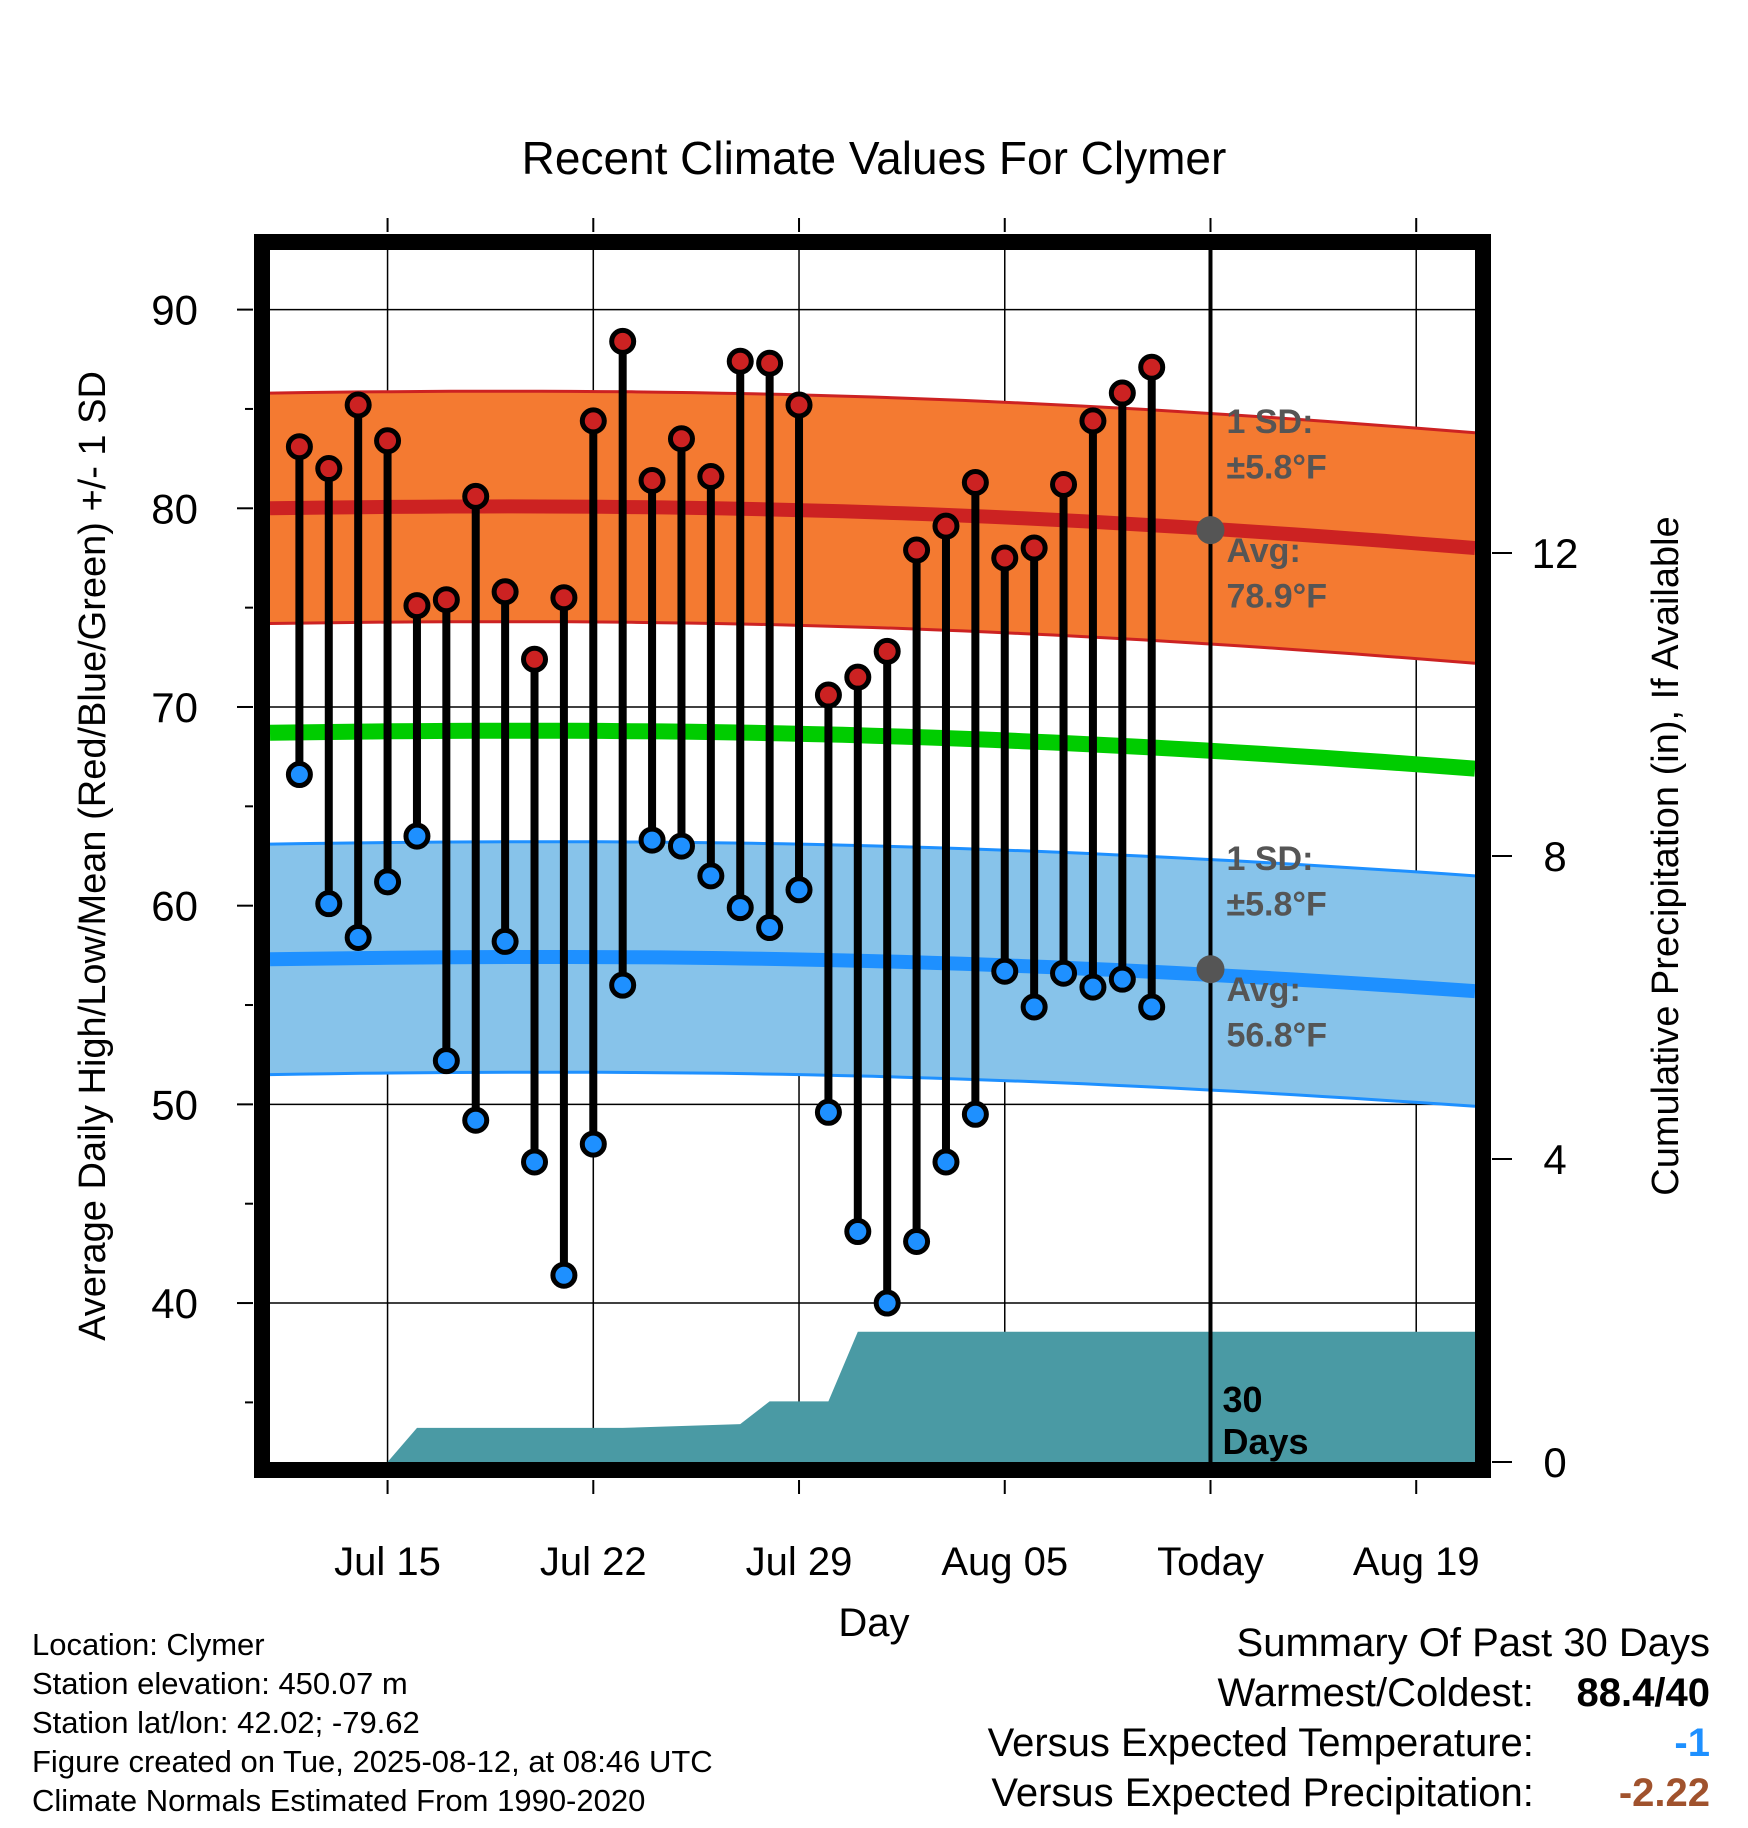 Image resolution: width=1748 pixels, height=1828 pixels. I want to click on summary-precip-value: -2.22, so click(1664, 1793).